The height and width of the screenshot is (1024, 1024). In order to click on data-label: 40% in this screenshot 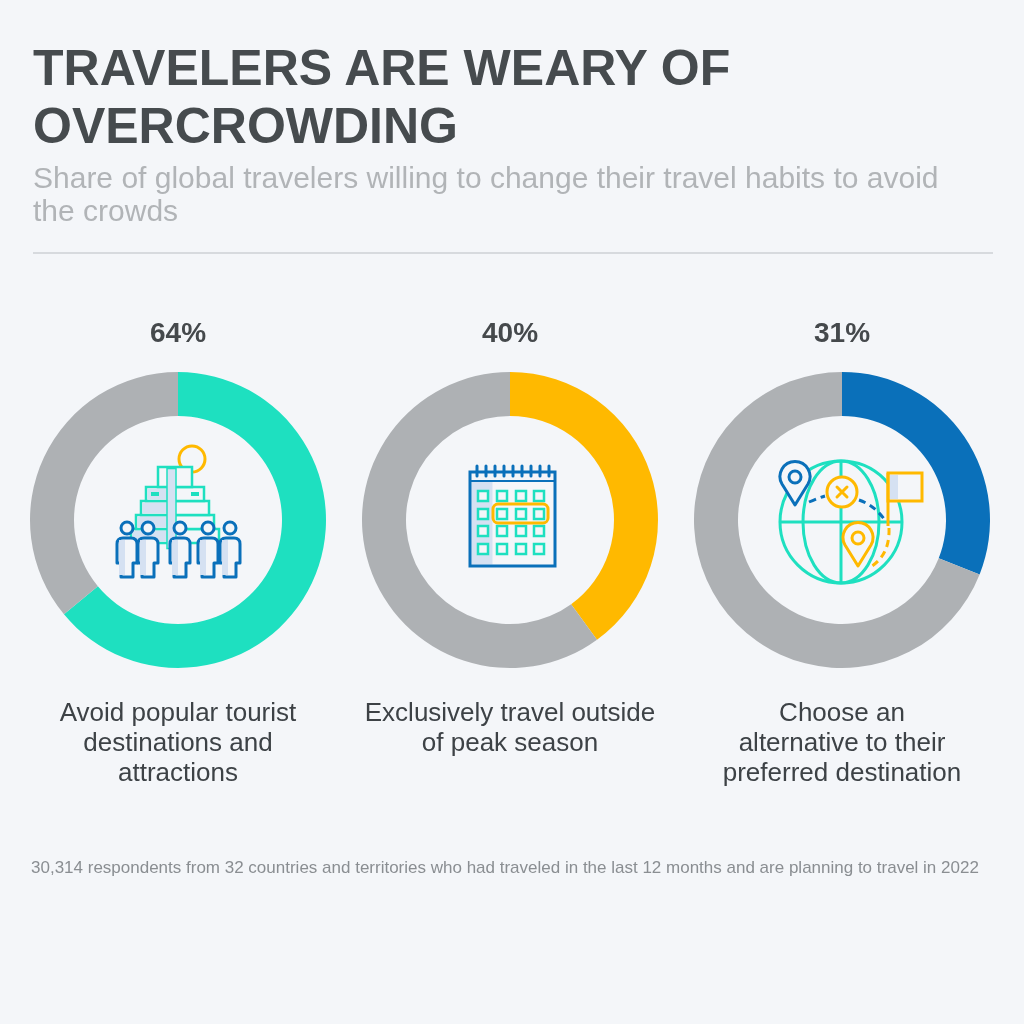, I will do `click(510, 332)`.